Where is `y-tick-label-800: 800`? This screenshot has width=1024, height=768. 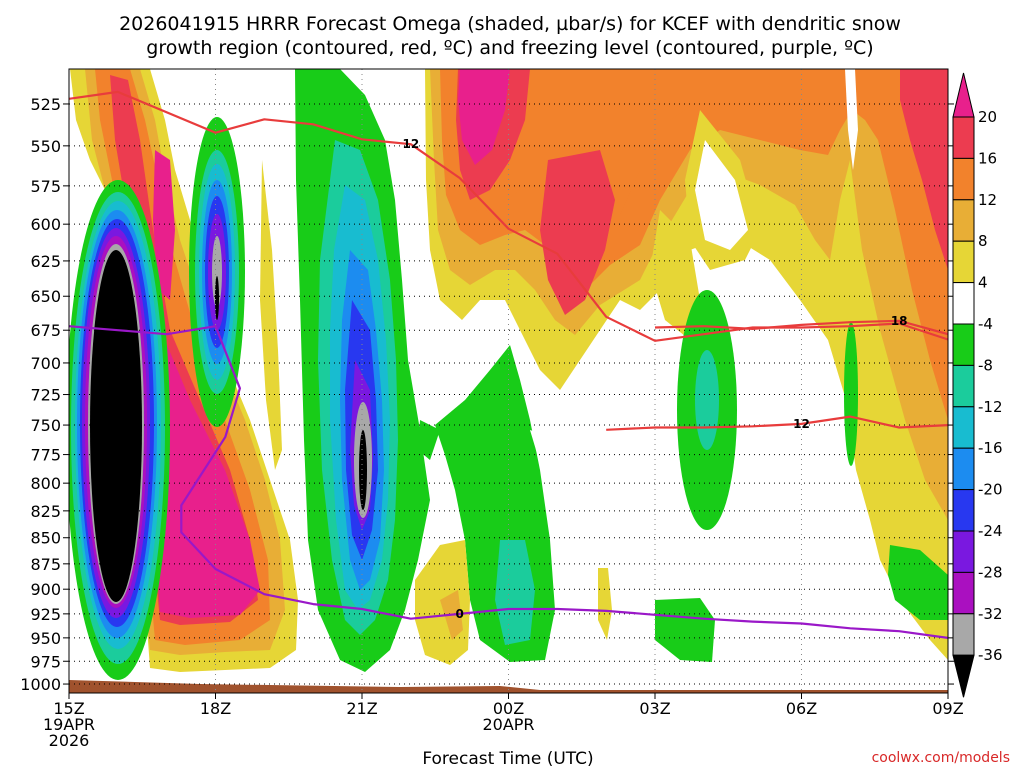
y-tick-label-800: 800 is located at coordinates (45, 483).